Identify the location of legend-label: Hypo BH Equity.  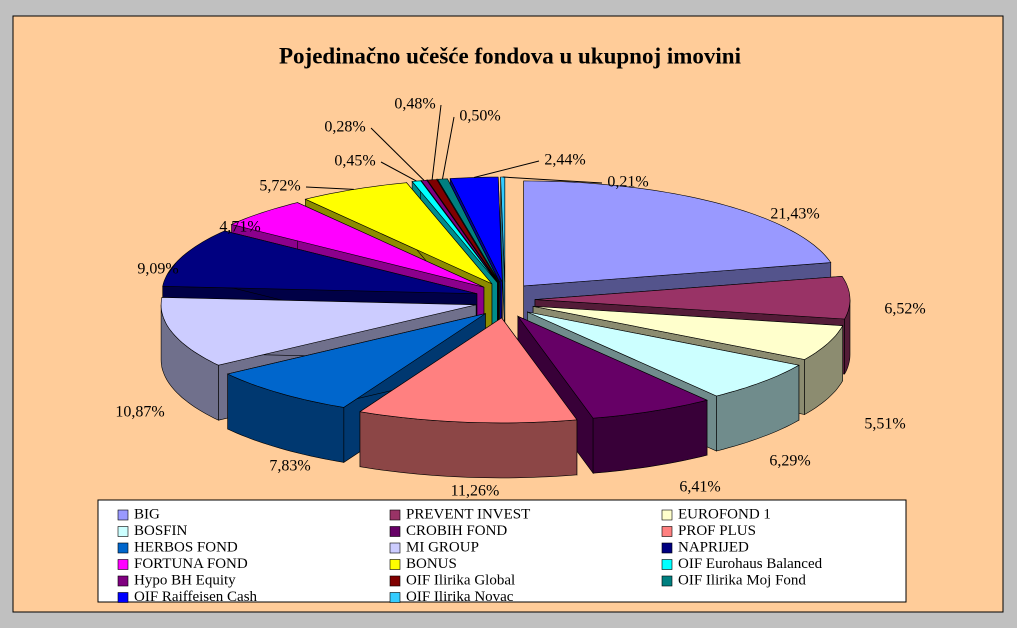
(185, 580).